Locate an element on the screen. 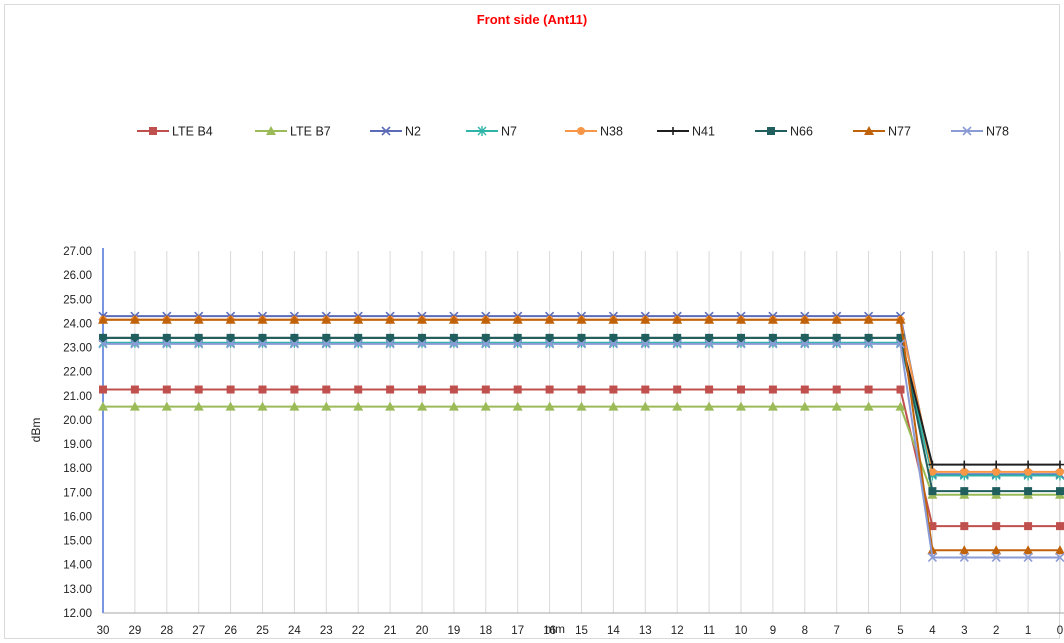  x-tick-label: 2 is located at coordinates (996, 631).